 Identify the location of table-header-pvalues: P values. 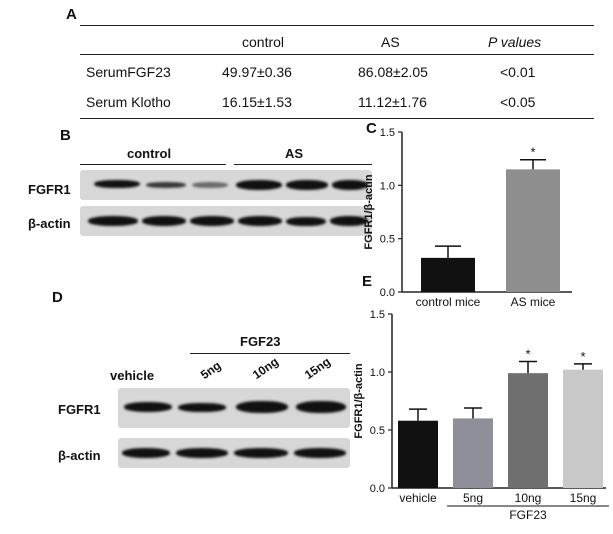
(515, 42).